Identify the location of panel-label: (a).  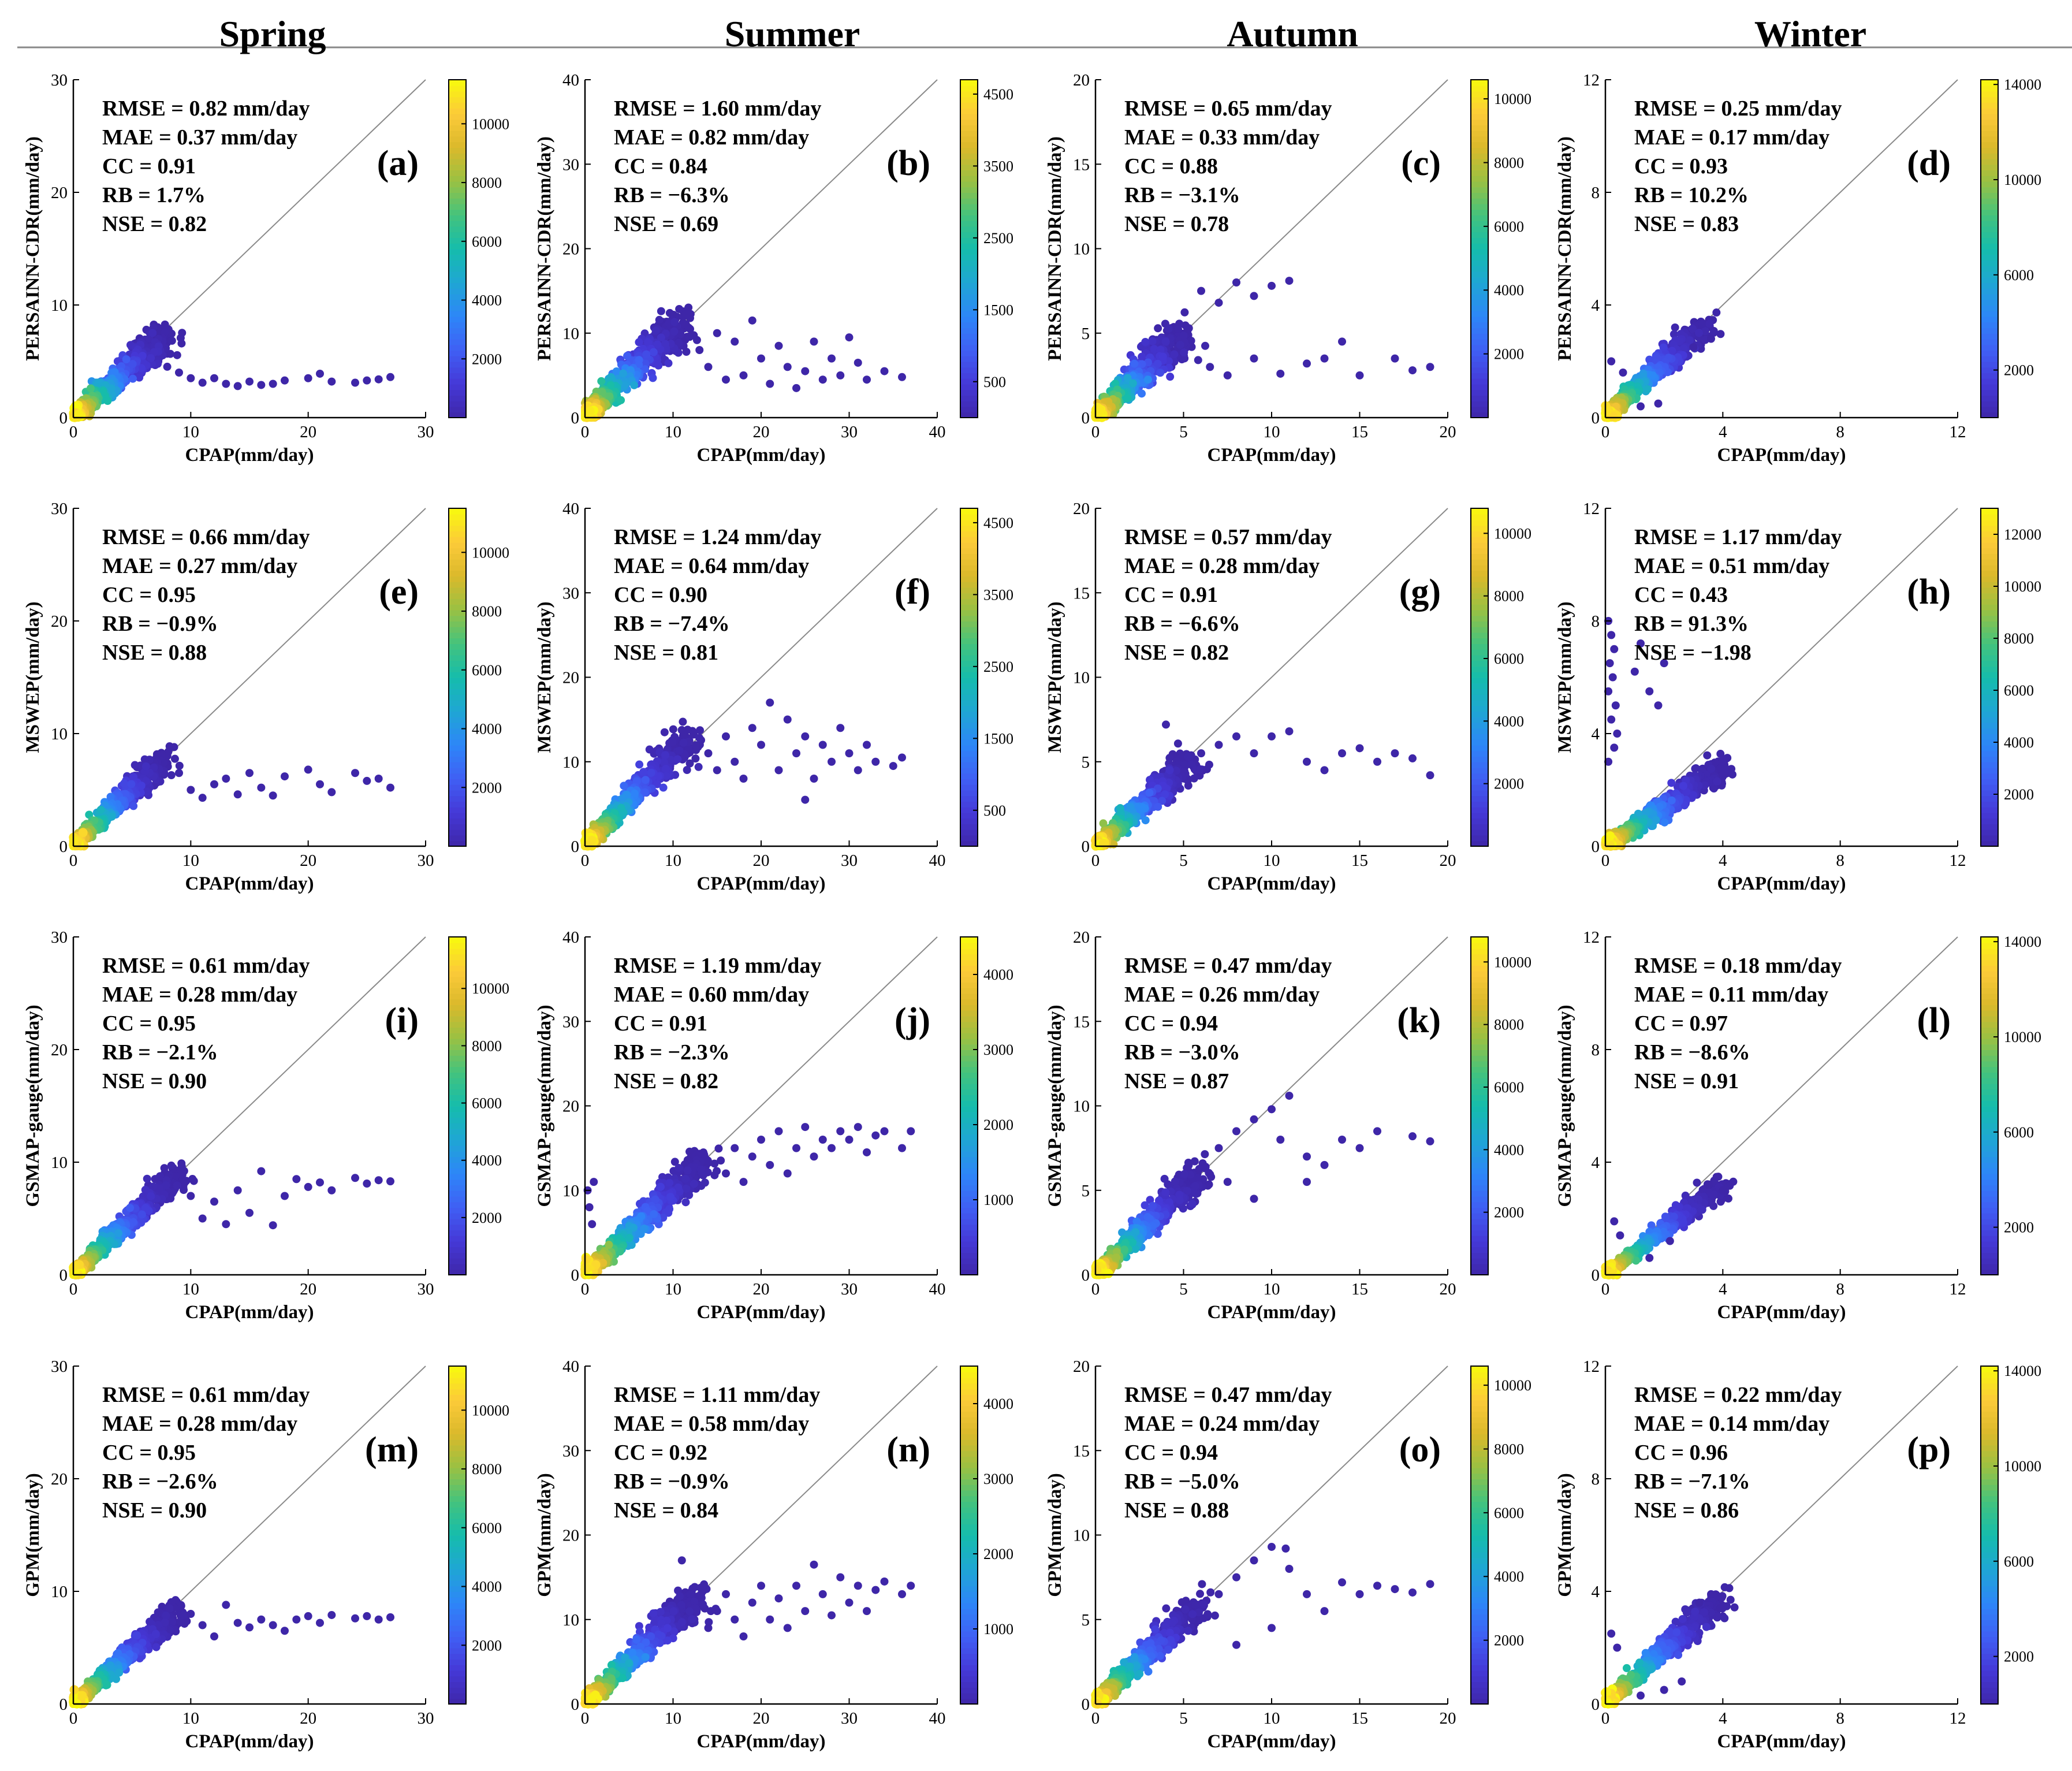
(398, 163).